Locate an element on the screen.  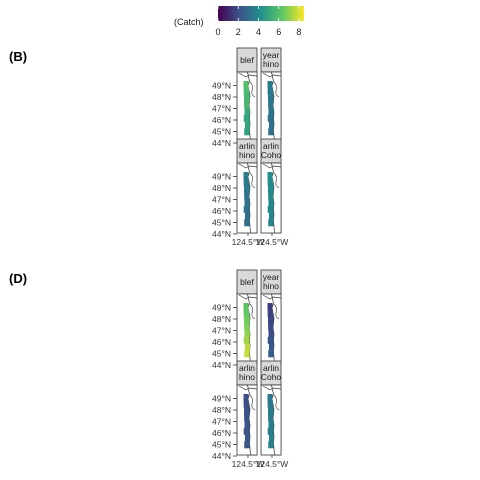
panel-label: (D) is located at coordinates (18, 278).